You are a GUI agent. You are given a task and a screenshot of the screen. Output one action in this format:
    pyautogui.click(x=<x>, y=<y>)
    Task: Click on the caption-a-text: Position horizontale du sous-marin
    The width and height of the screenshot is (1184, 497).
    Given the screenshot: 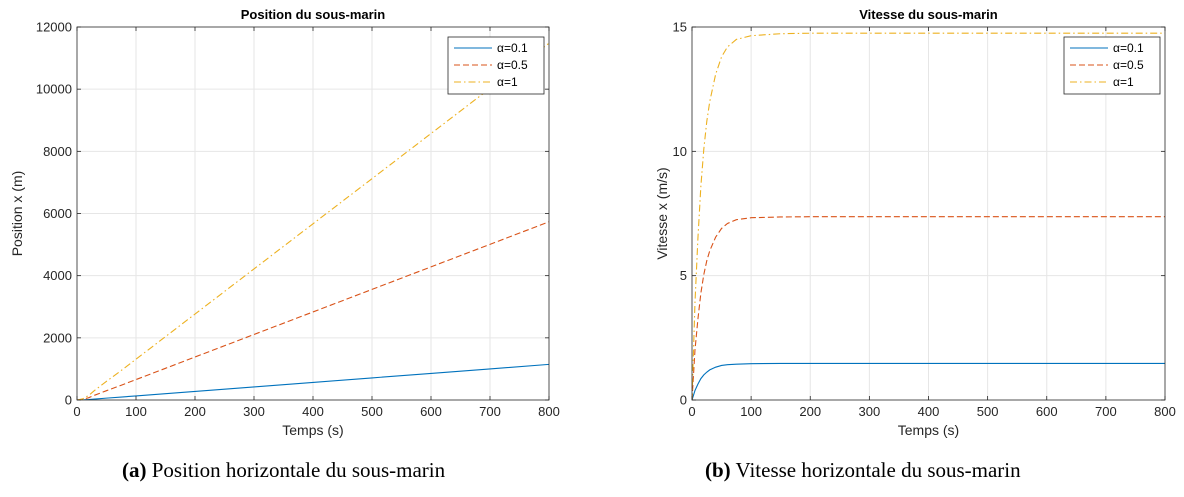 What is the action you would take?
    pyautogui.click(x=298, y=470)
    